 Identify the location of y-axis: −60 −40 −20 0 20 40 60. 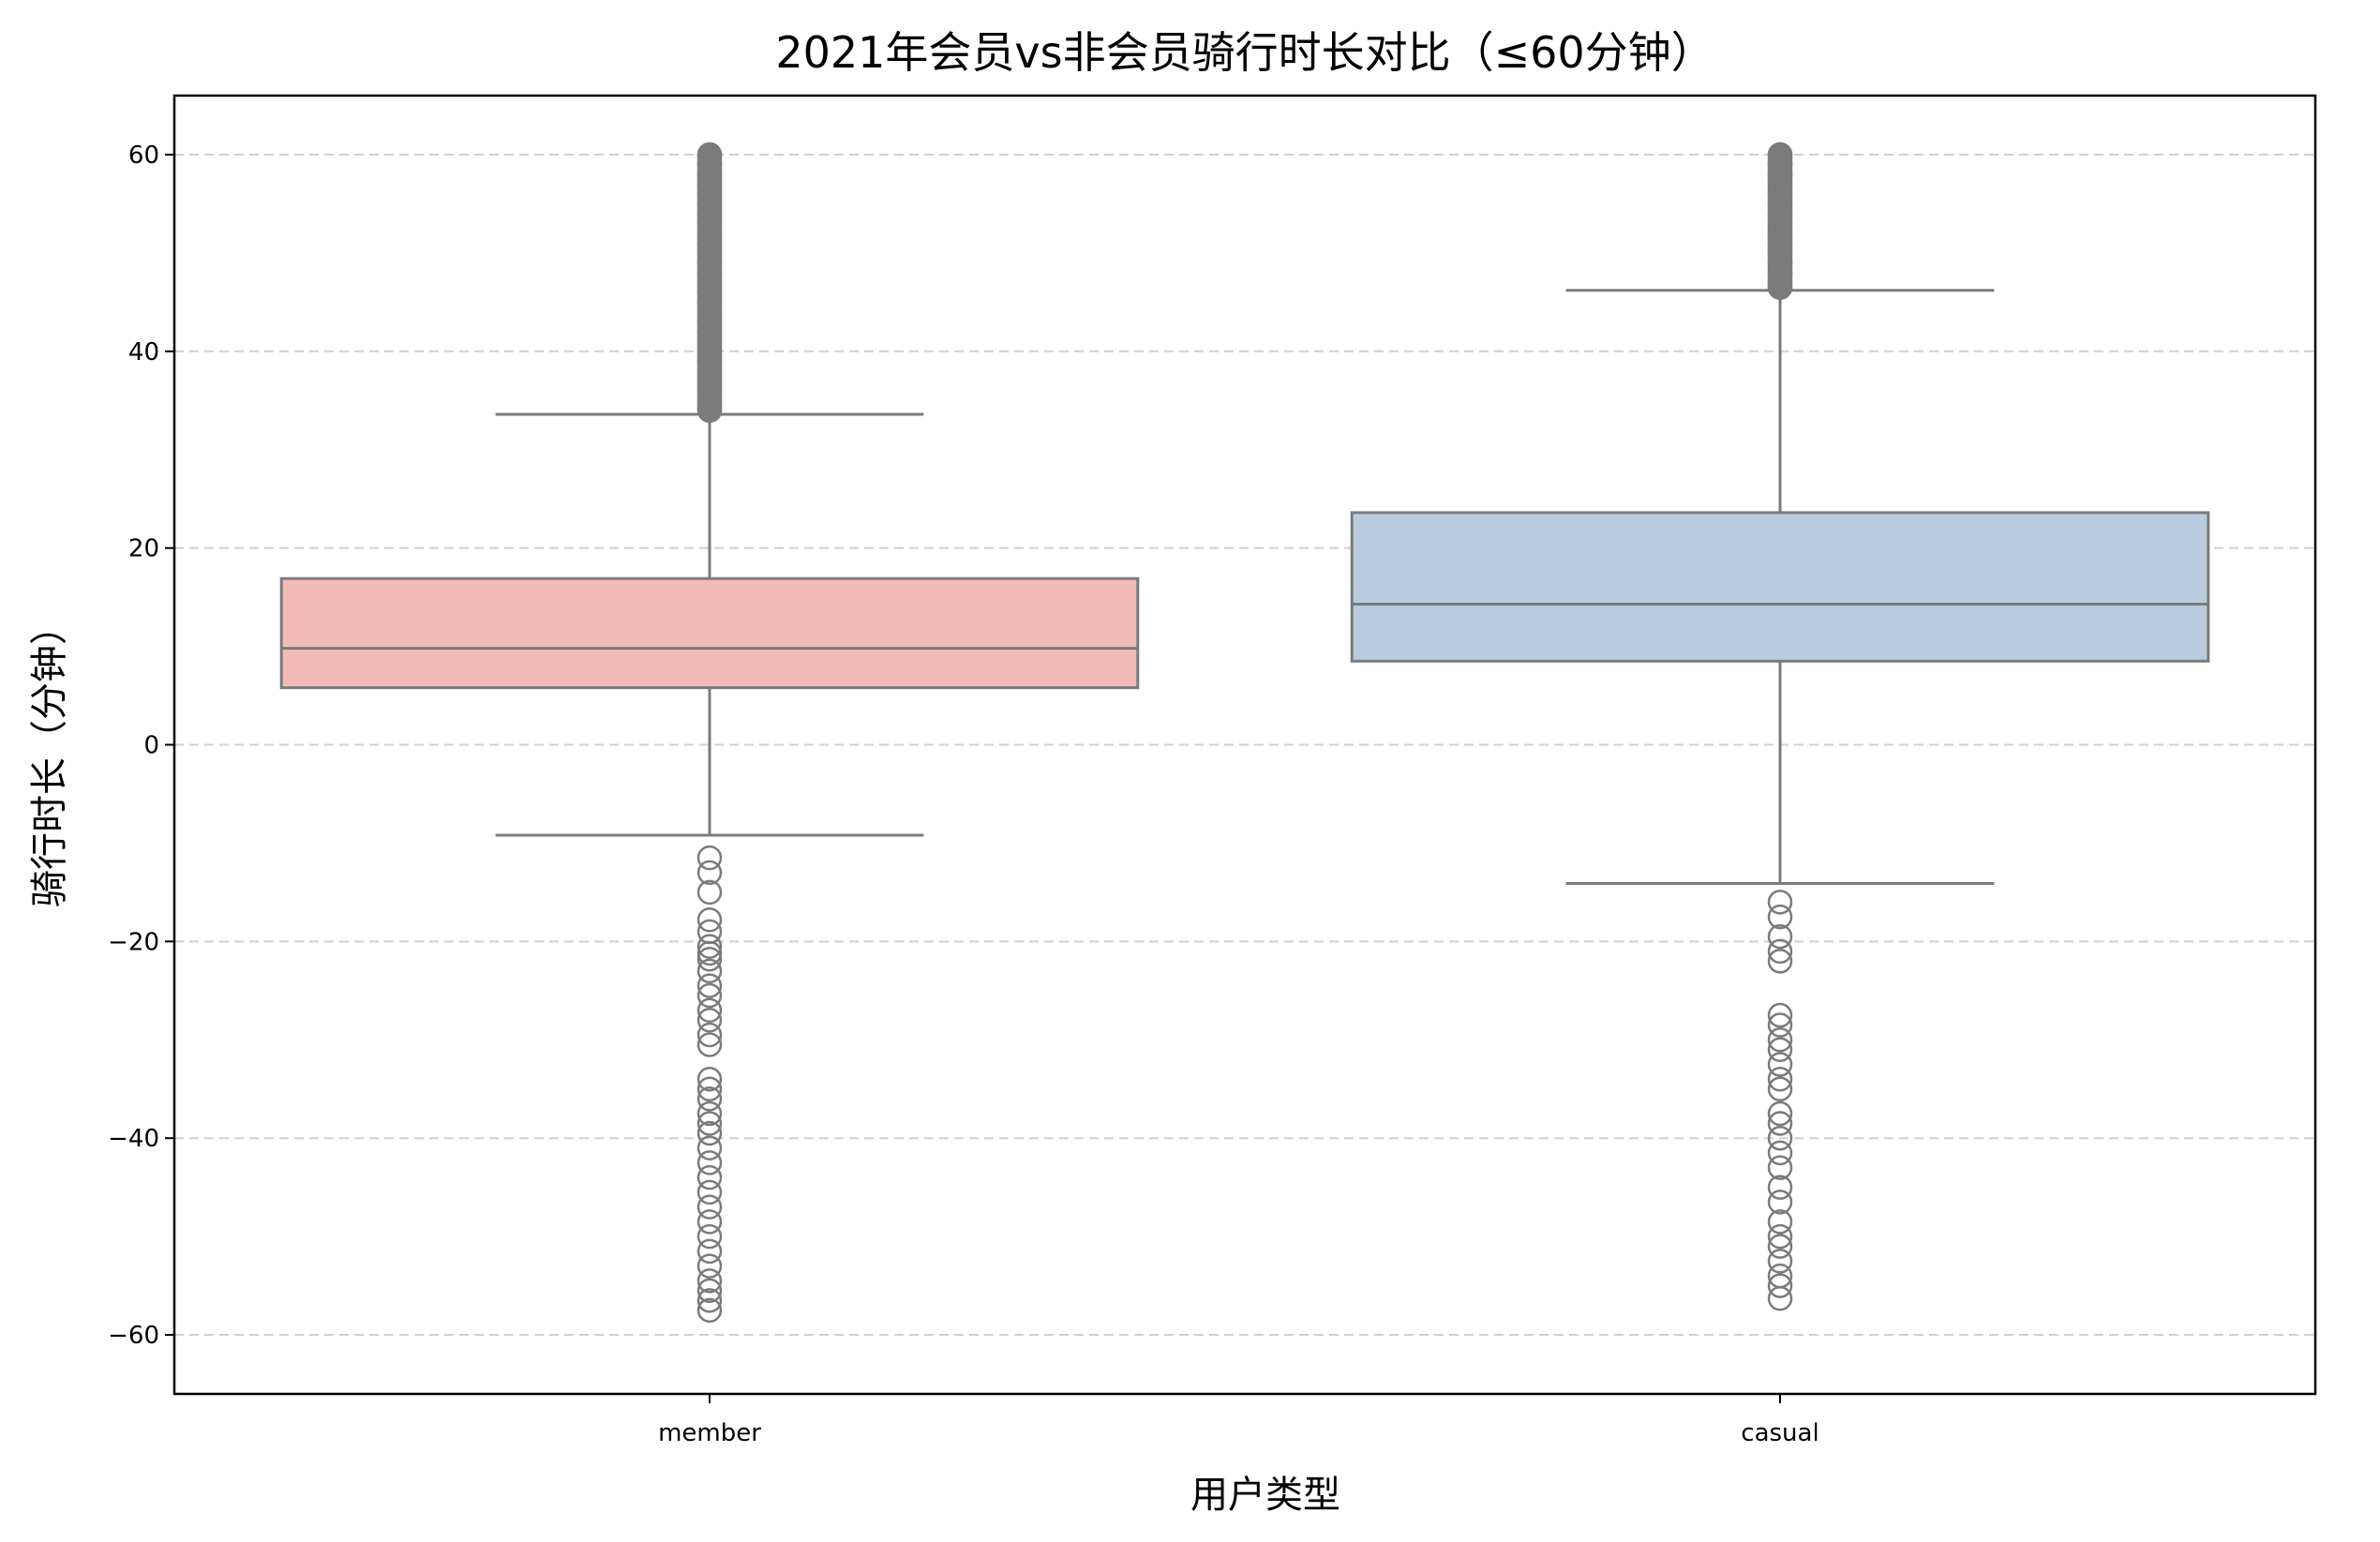
(141, 746).